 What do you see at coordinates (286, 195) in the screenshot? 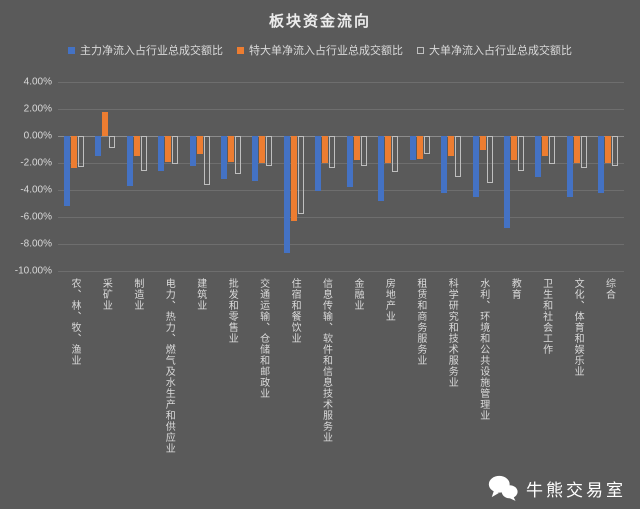
I see `bar-series0-cat7` at bounding box center [286, 195].